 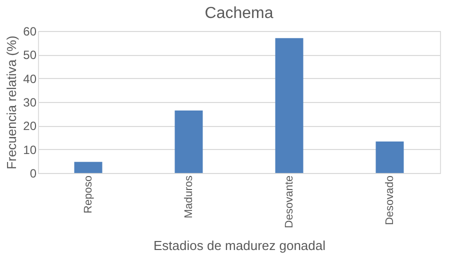 I want to click on y-tick-label: 10, so click(x=30, y=149).